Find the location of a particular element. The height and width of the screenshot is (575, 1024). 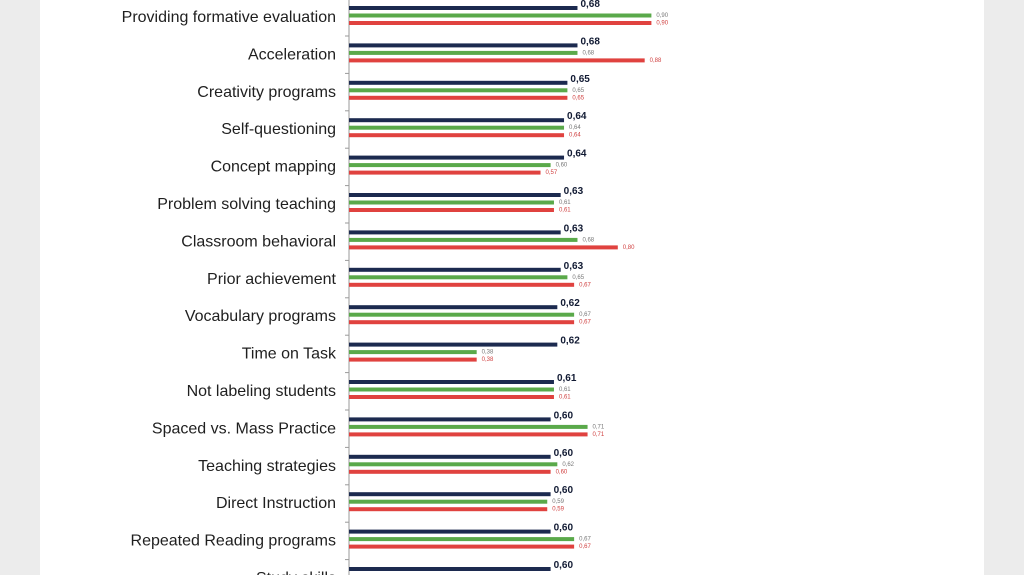

category-label: Time on Task is located at coordinates (289, 354).